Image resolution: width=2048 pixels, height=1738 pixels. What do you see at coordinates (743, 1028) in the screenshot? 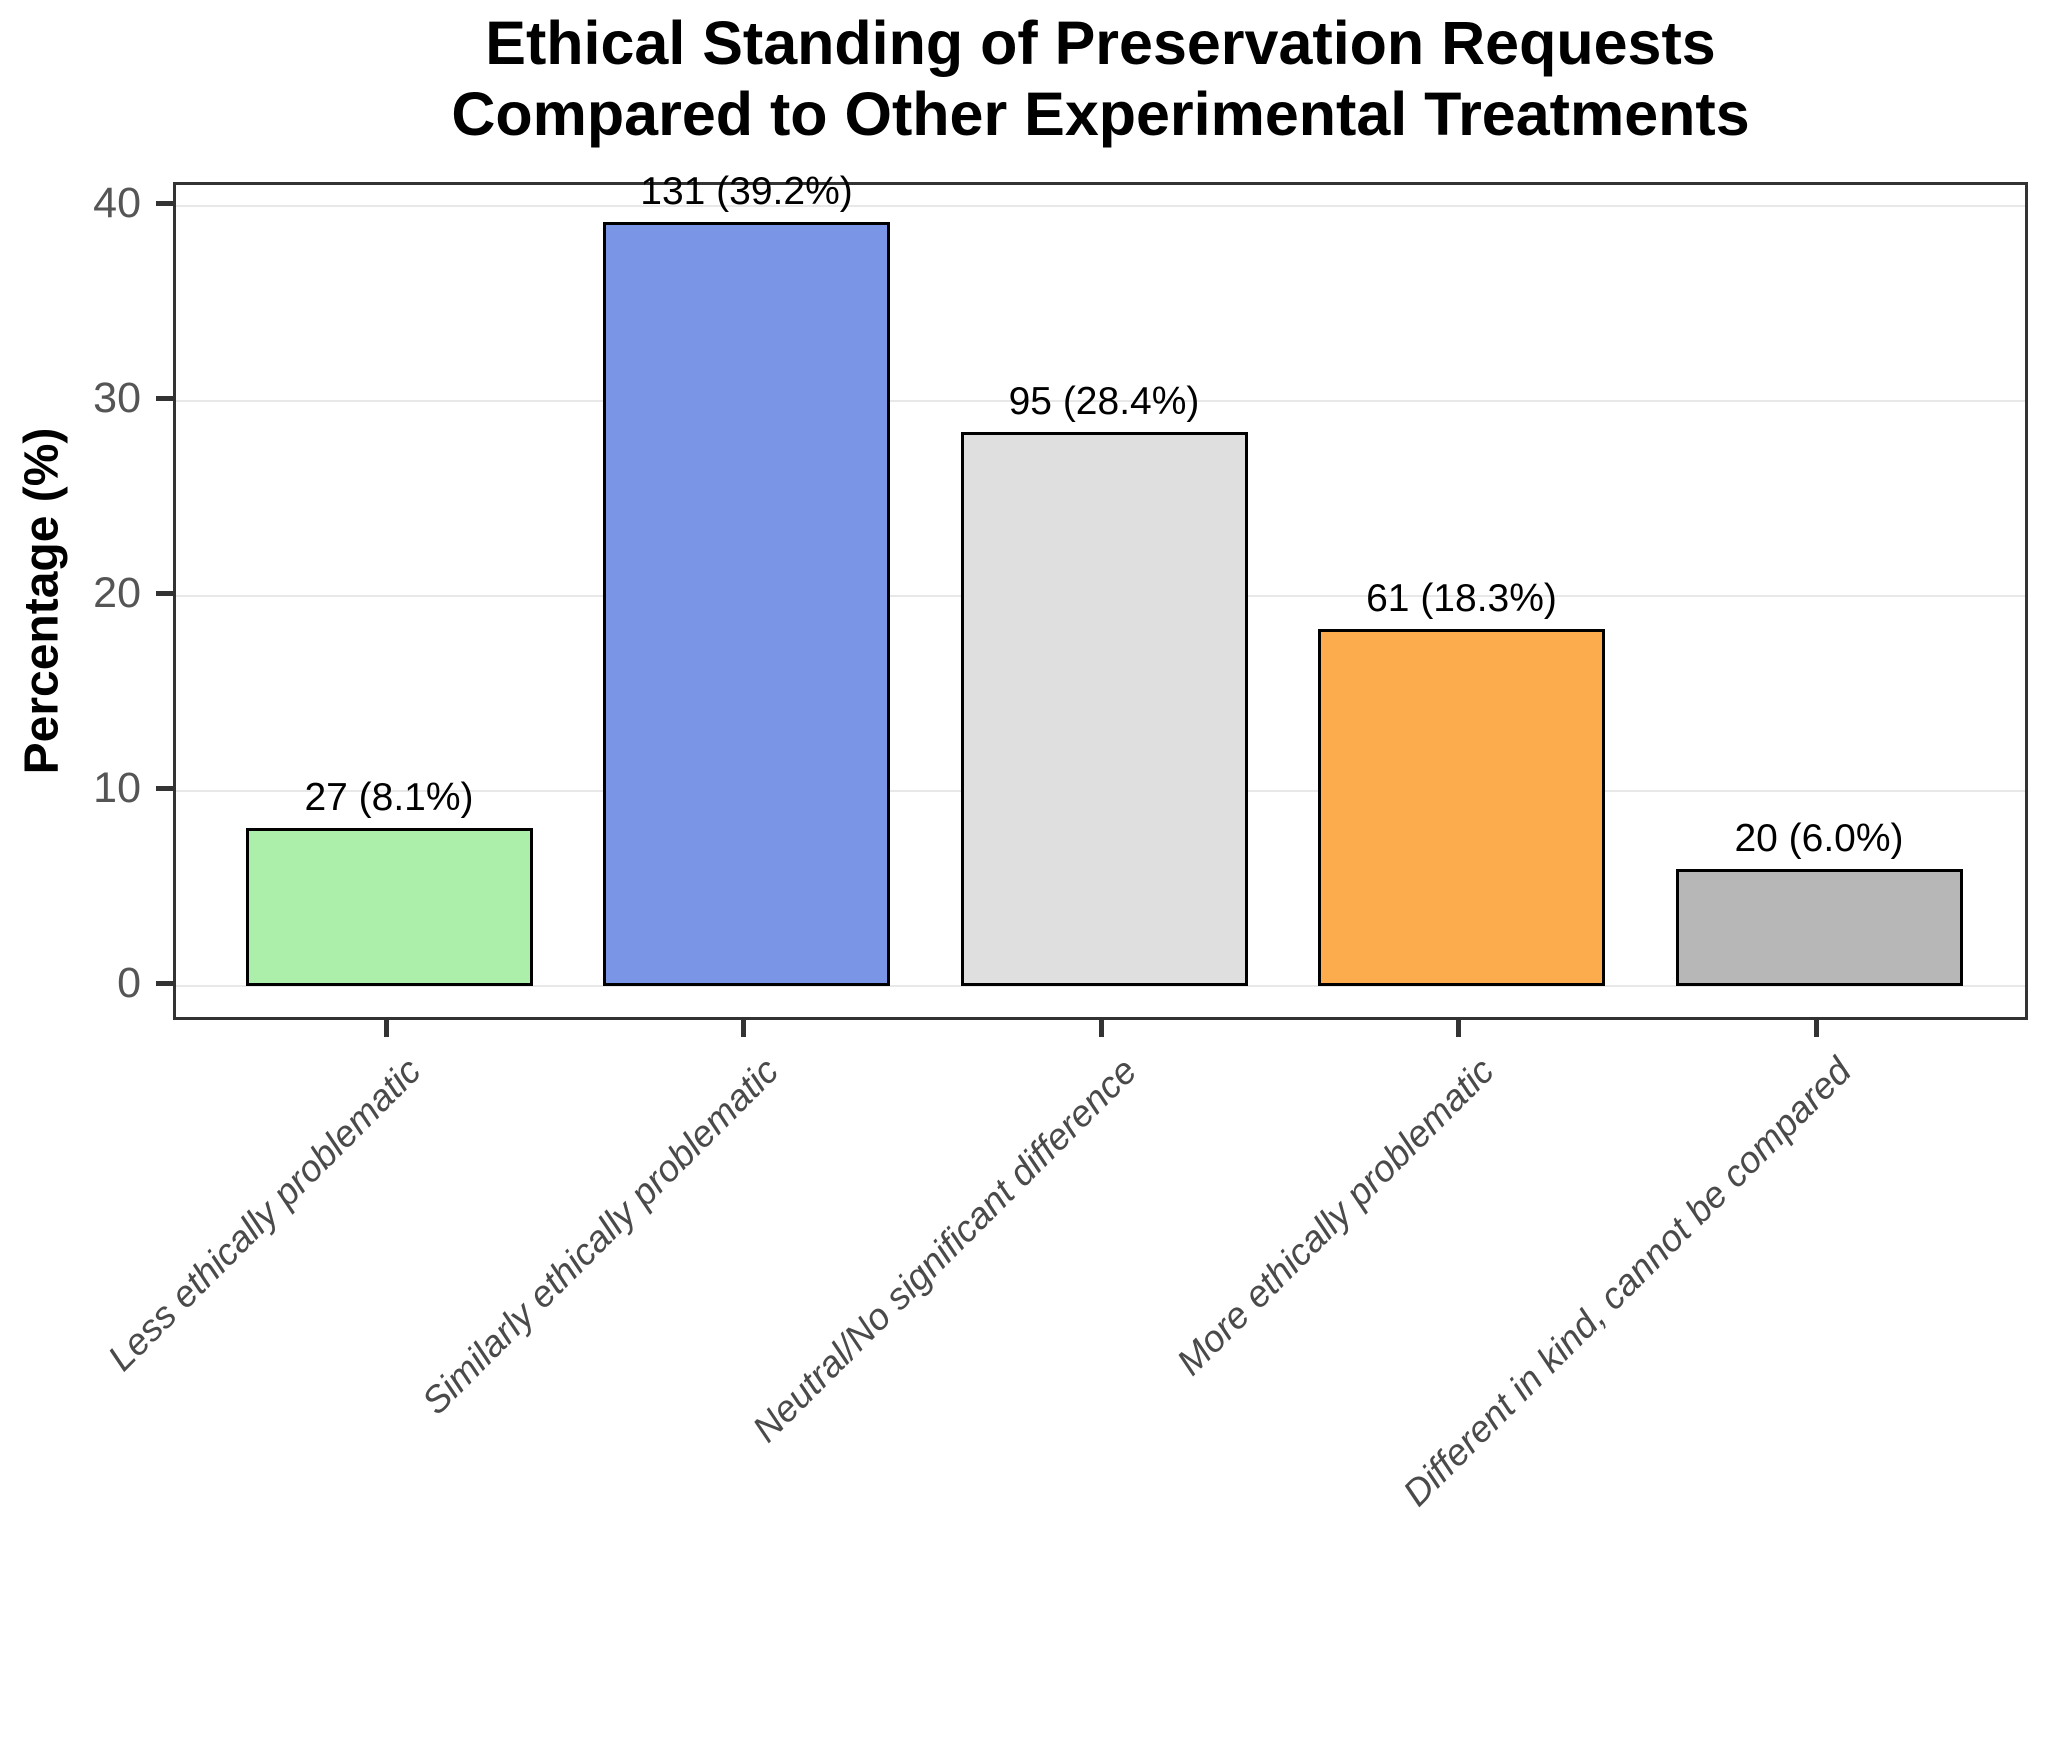
I see `x-tick-similarly-ethically-problematic` at bounding box center [743, 1028].